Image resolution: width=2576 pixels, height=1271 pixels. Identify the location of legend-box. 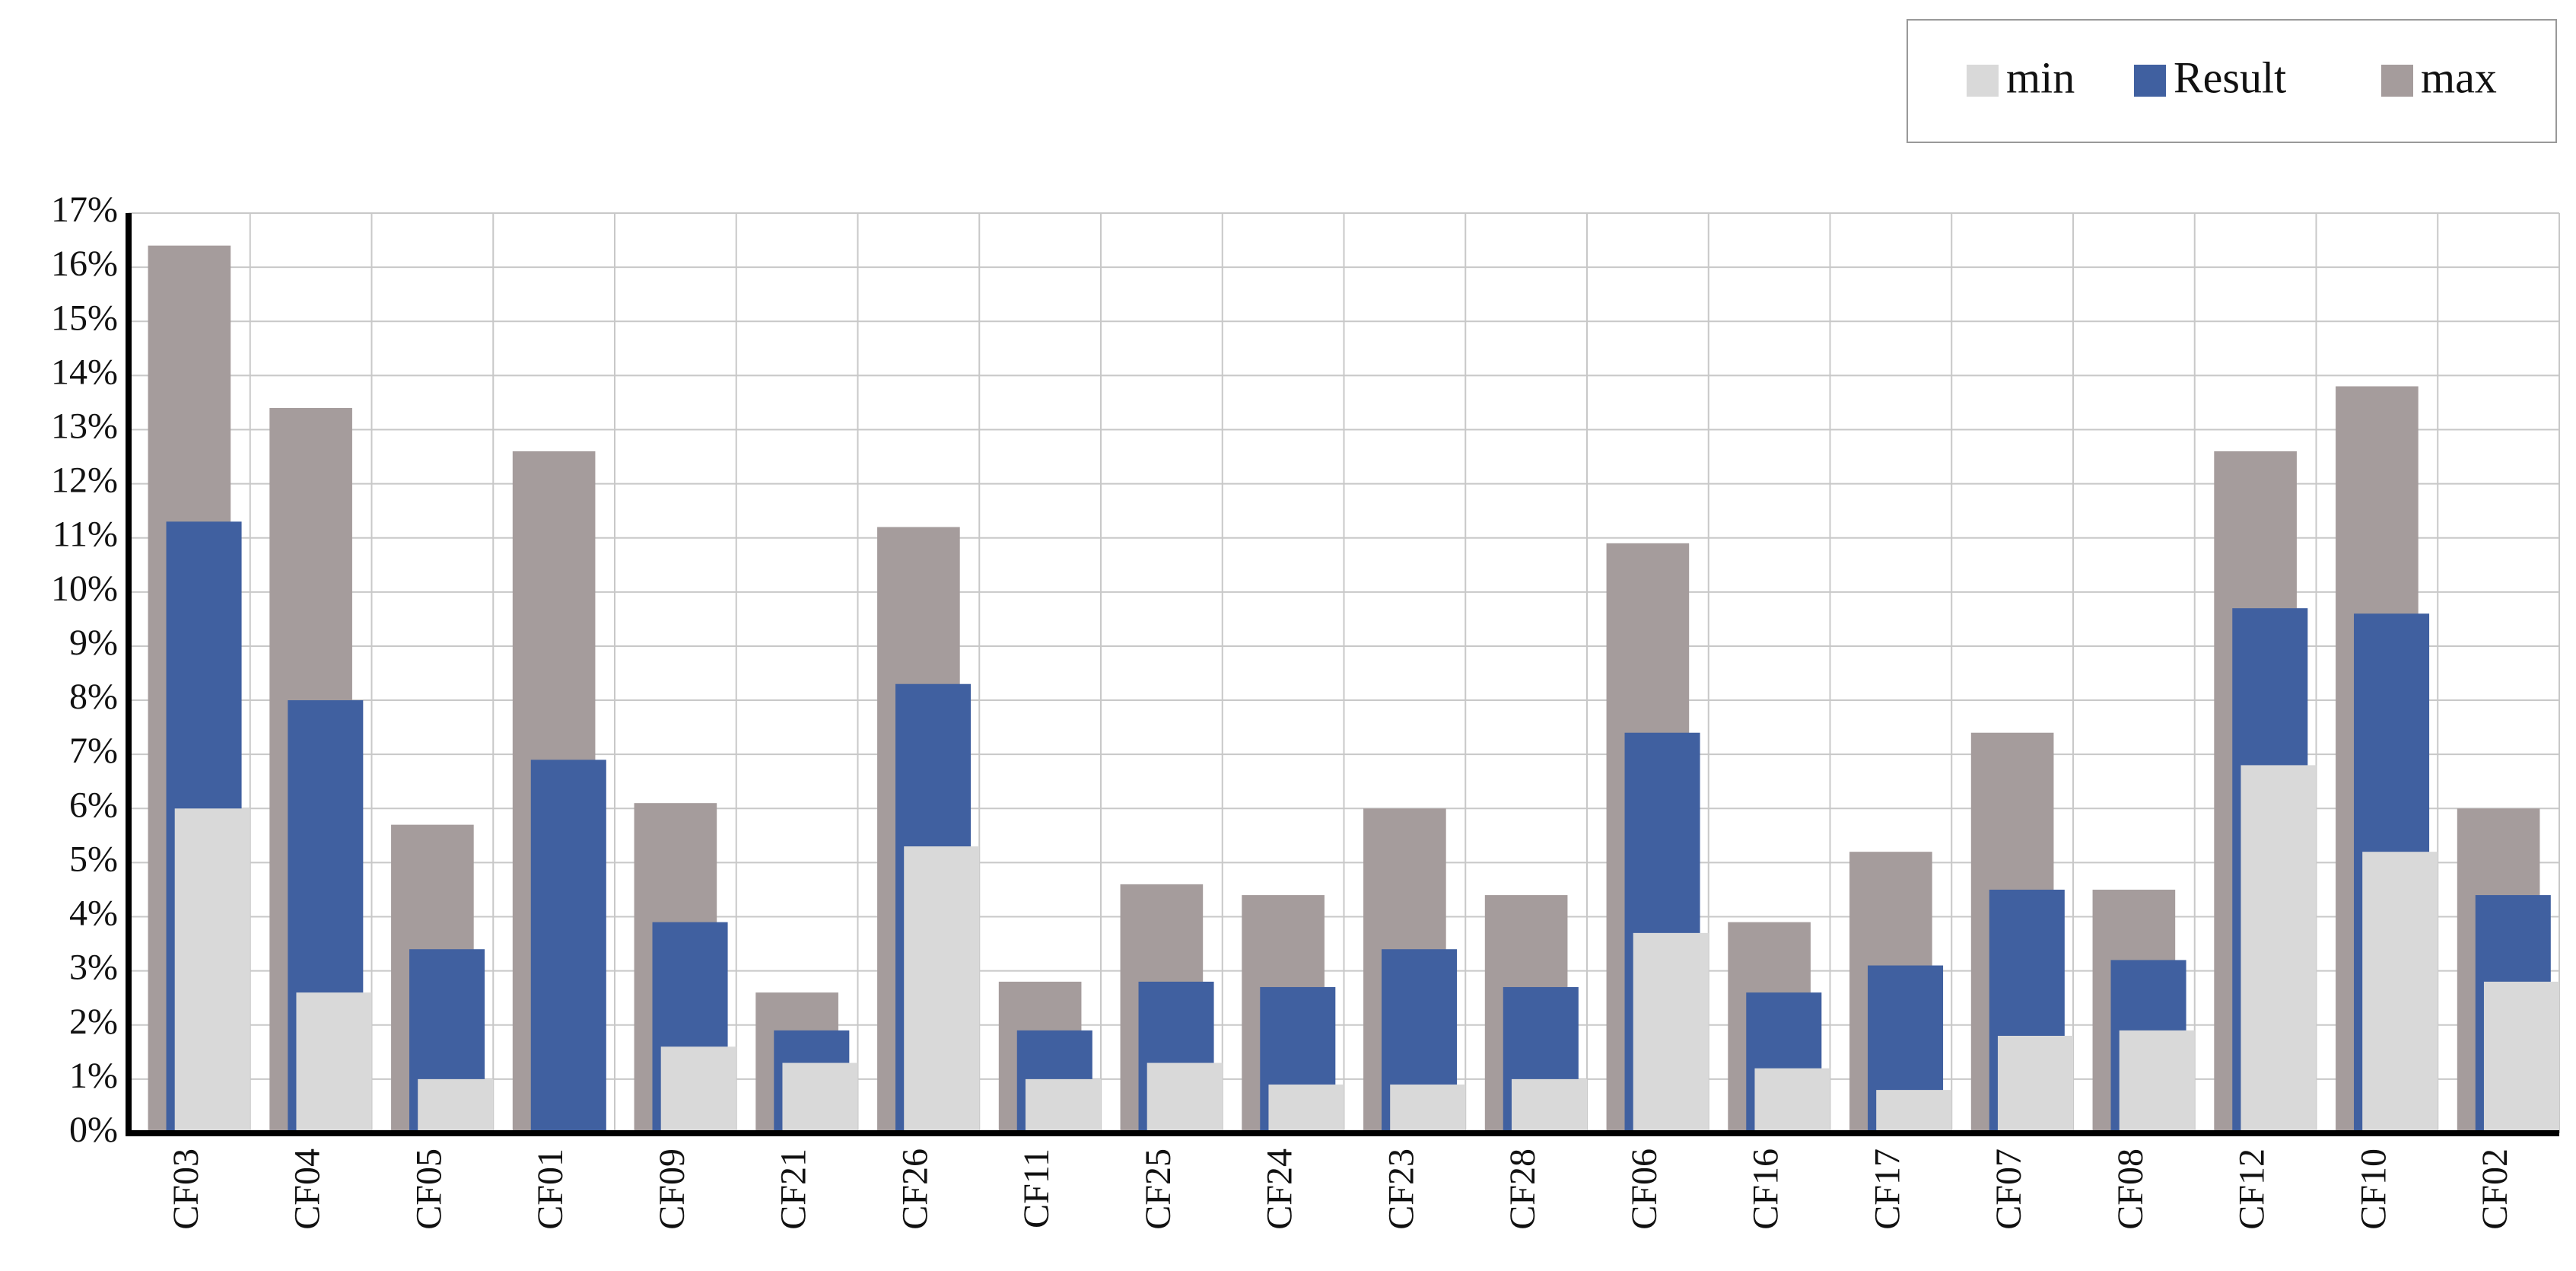
(2232, 81).